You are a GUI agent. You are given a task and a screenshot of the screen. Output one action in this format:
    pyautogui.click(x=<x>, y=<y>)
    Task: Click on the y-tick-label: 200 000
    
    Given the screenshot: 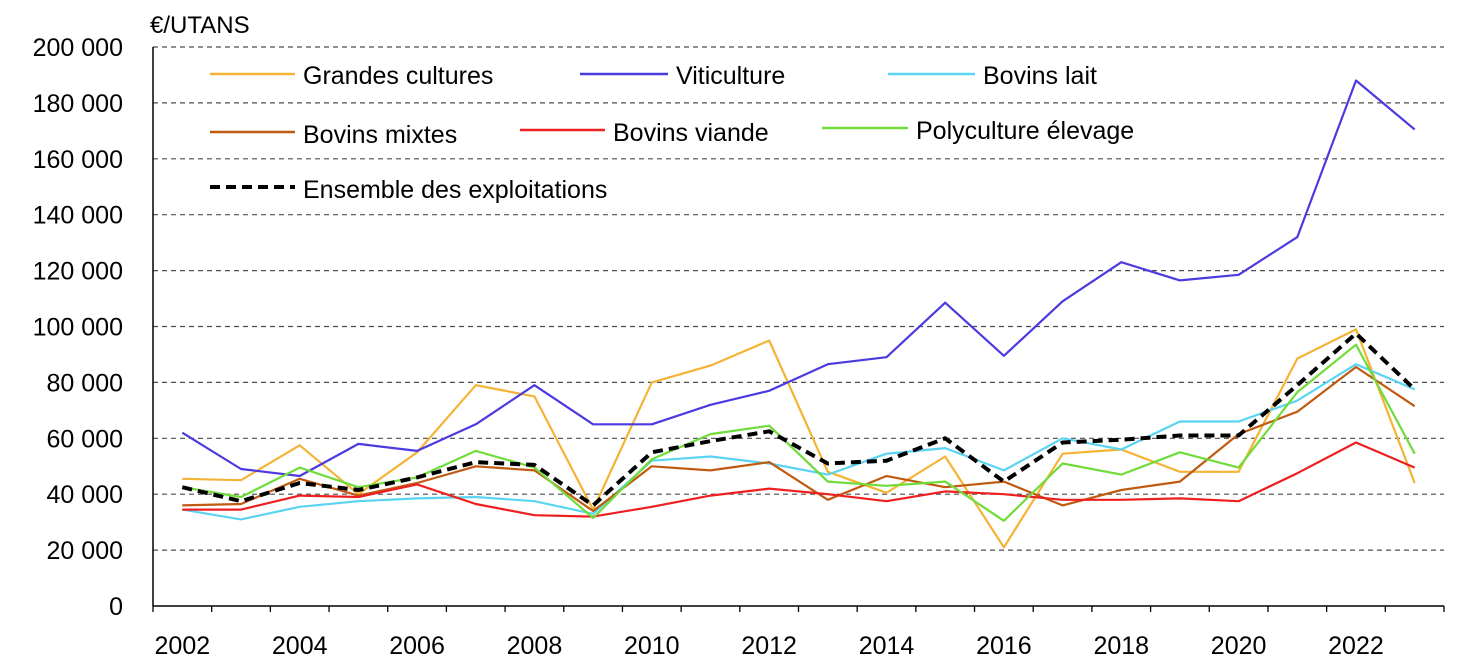 What is the action you would take?
    pyautogui.click(x=78, y=48)
    